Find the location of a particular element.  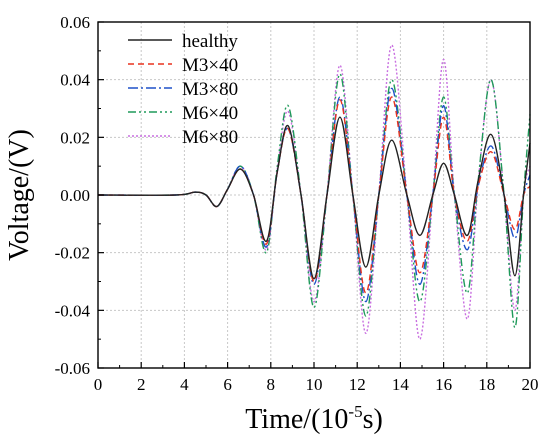

y-axis-title: Voltage/(V) is located at coordinates (19, 195).